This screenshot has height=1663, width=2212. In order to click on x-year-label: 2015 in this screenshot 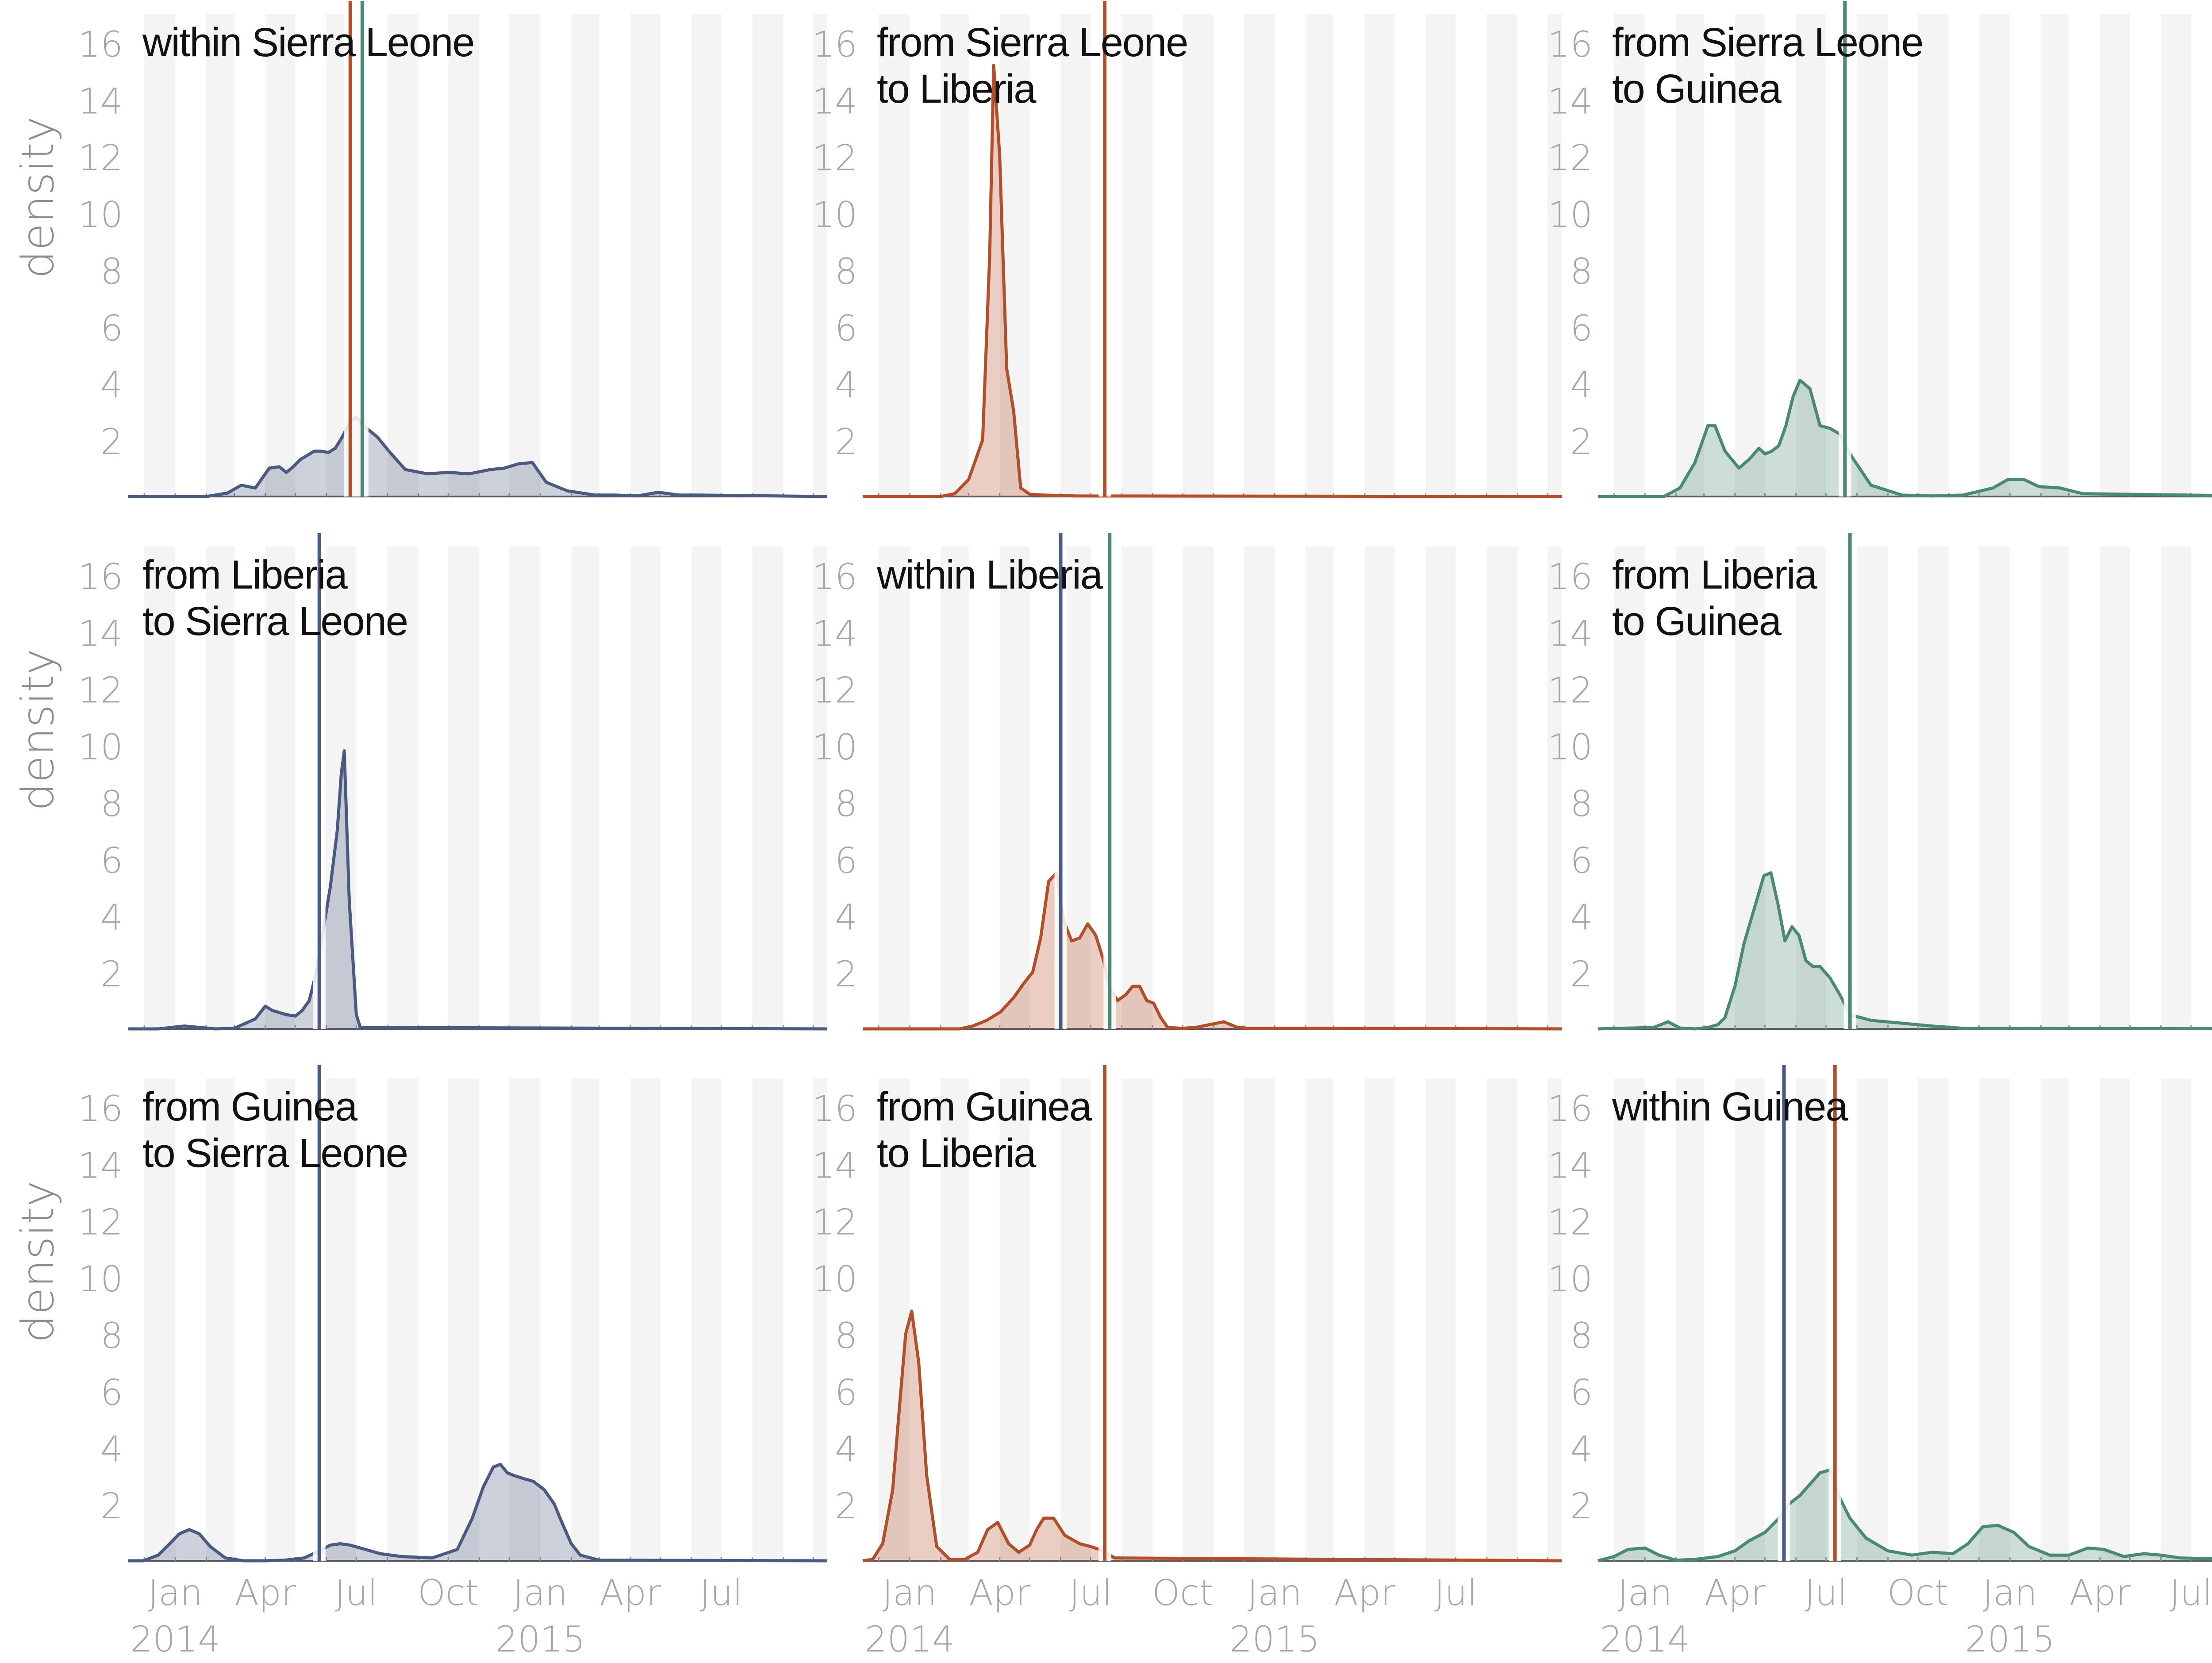, I will do `click(540, 1640)`.